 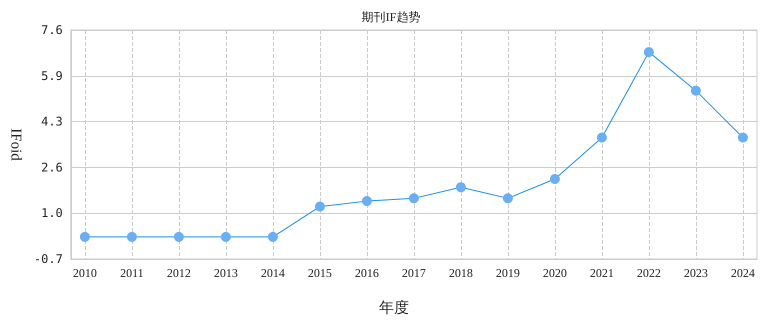 What do you see at coordinates (366, 273) in the screenshot?
I see `x-tick-label: 2016` at bounding box center [366, 273].